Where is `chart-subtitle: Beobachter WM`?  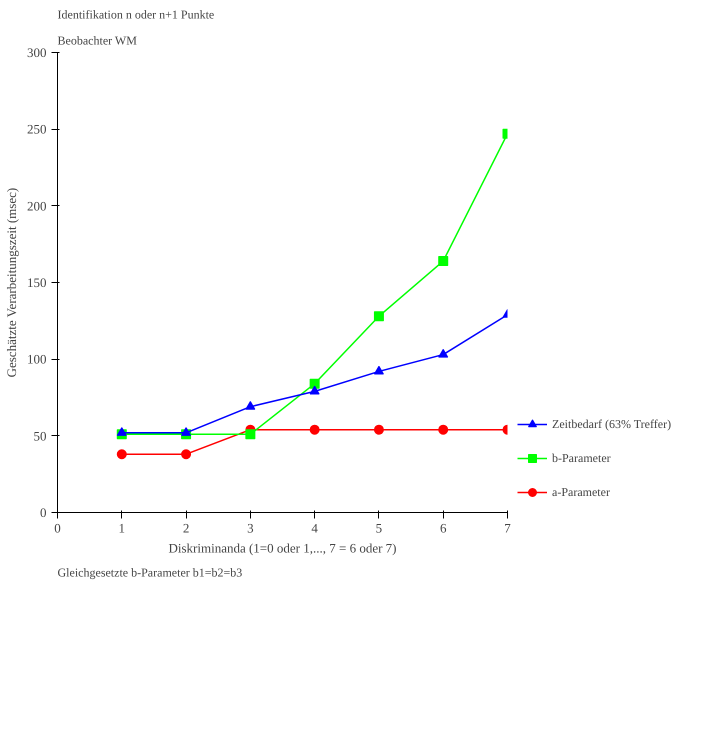
chart-subtitle: Beobachter WM is located at coordinates (98, 41).